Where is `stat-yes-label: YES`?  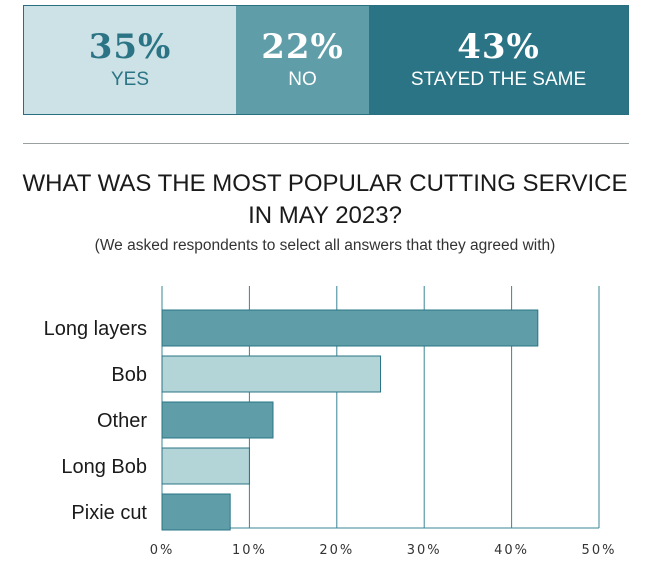 stat-yes-label: YES is located at coordinates (130, 79).